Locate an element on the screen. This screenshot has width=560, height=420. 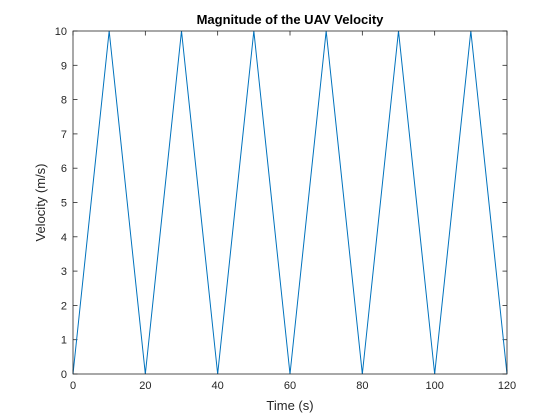
x-tick-label: 100 is located at coordinates (434, 386).